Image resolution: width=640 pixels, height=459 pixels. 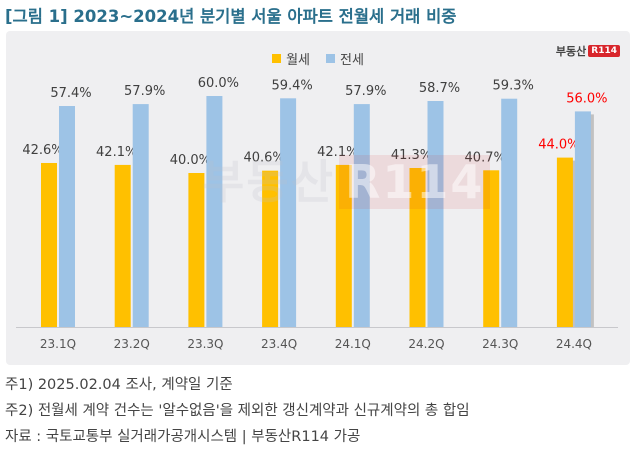 What do you see at coordinates (417, 247) in the screenshot?
I see `bar-monthly-24.2Q` at bounding box center [417, 247].